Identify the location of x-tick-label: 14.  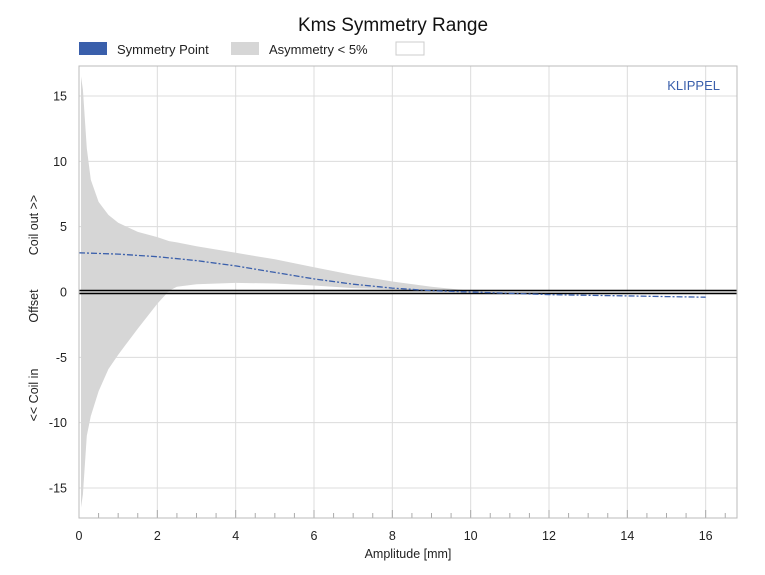
(627, 536).